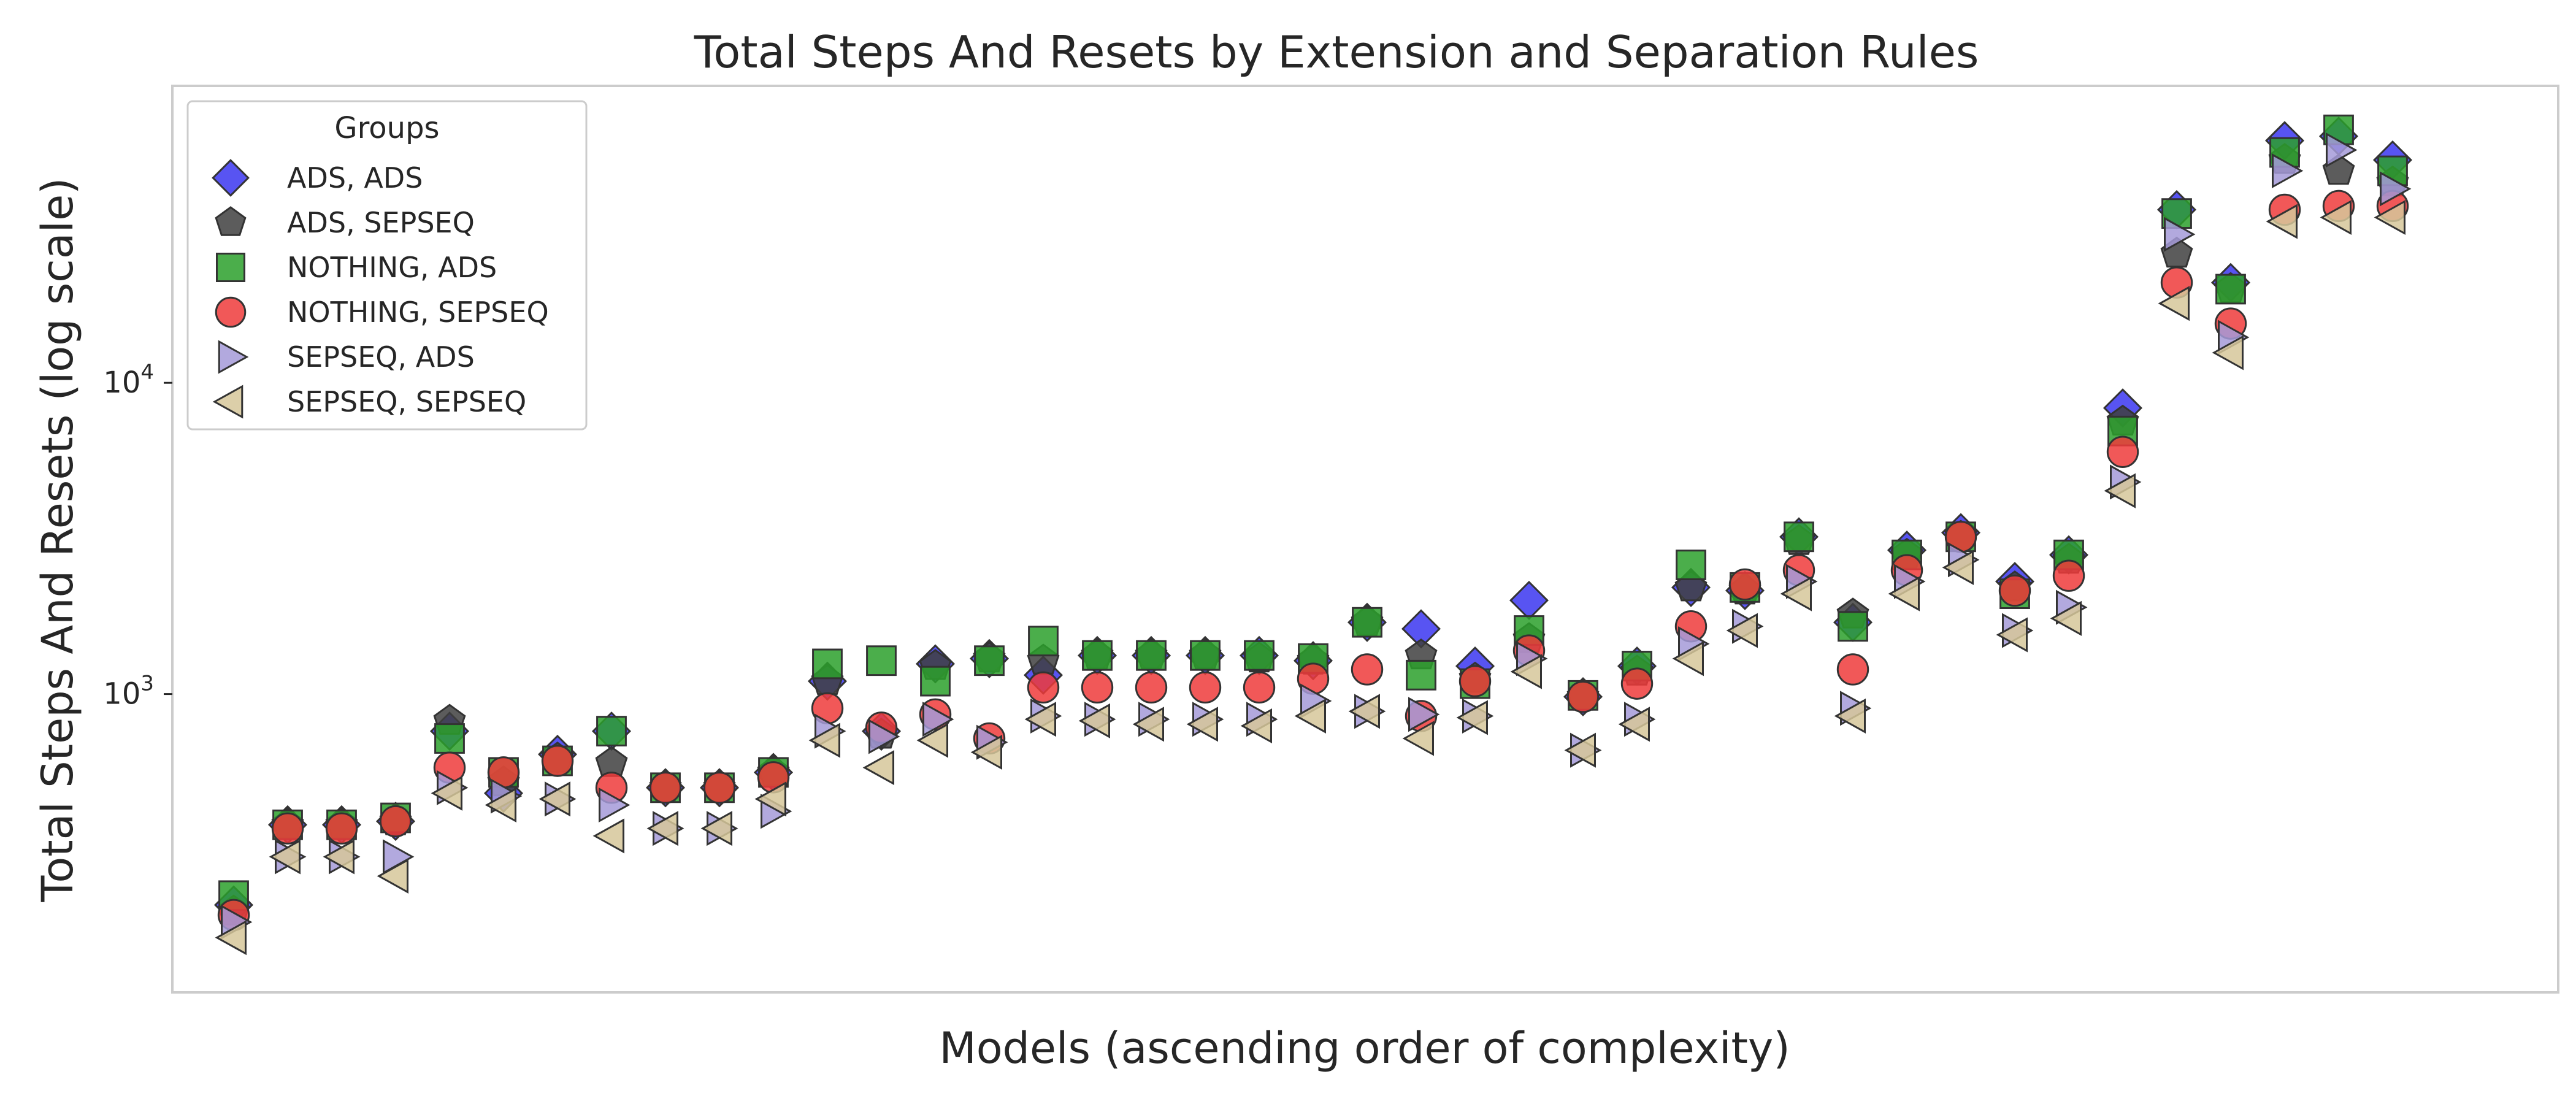 Image resolution: width=2576 pixels, height=1104 pixels. Describe the element at coordinates (392, 267) in the screenshot. I see `legend-label: NOTHING, ADS` at that location.